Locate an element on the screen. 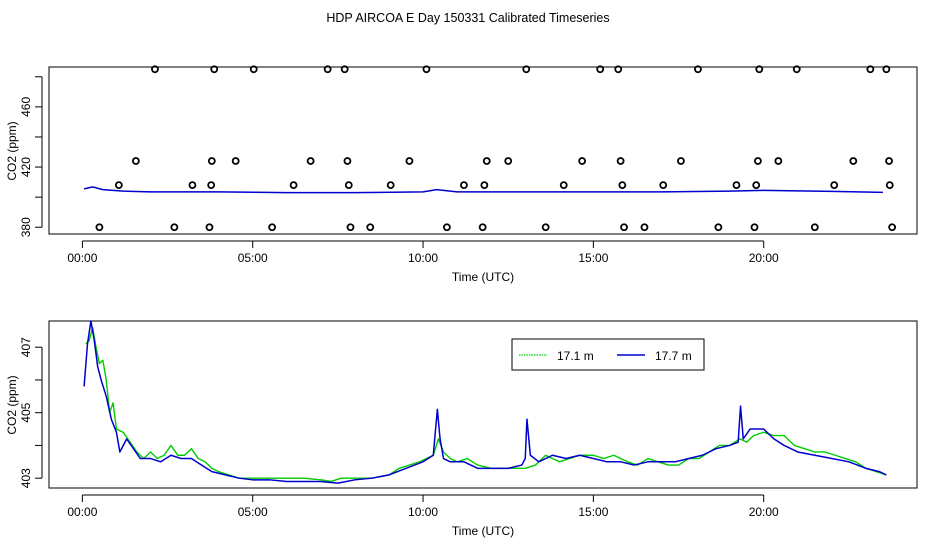 Image resolution: width=936 pixels, height=540 pixels. top-x-tick-label: 10:00 is located at coordinates (423, 258).